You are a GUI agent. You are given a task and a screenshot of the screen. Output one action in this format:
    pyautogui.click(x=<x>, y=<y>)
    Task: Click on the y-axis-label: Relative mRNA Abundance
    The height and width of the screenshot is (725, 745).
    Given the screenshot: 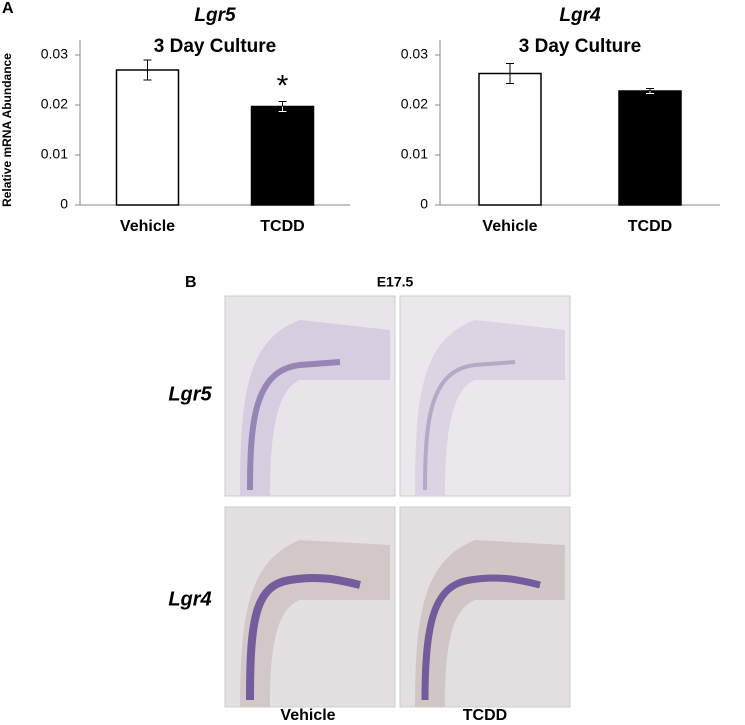 What is the action you would take?
    pyautogui.click(x=7, y=130)
    